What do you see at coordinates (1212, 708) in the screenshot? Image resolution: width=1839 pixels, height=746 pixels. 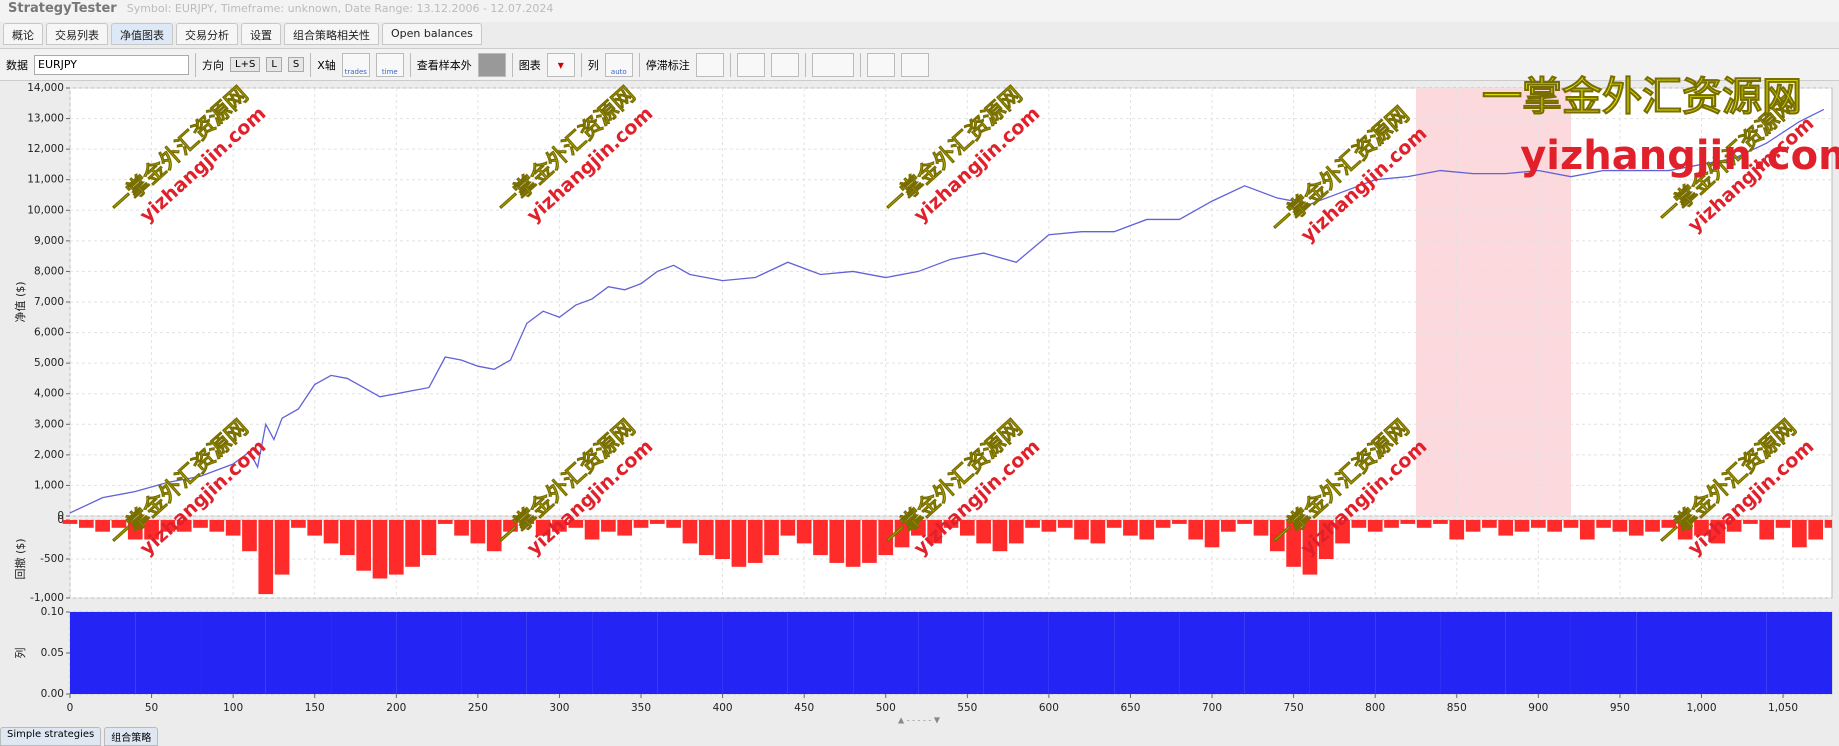 I see `x-tick-label: 700` at bounding box center [1212, 708].